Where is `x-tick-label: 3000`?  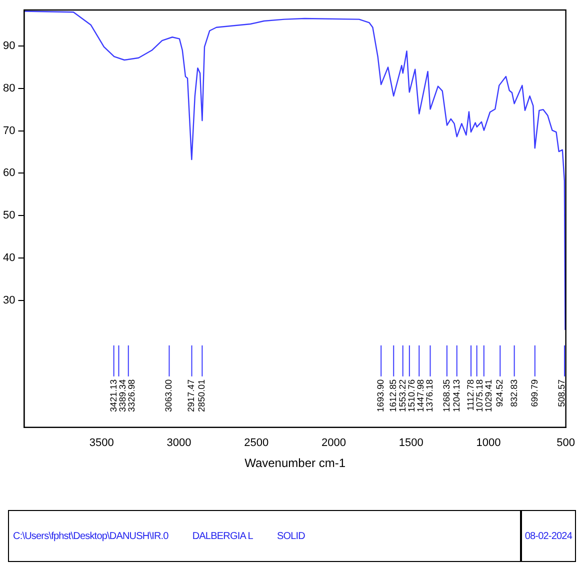 x-tick-label: 3000 is located at coordinates (179, 443).